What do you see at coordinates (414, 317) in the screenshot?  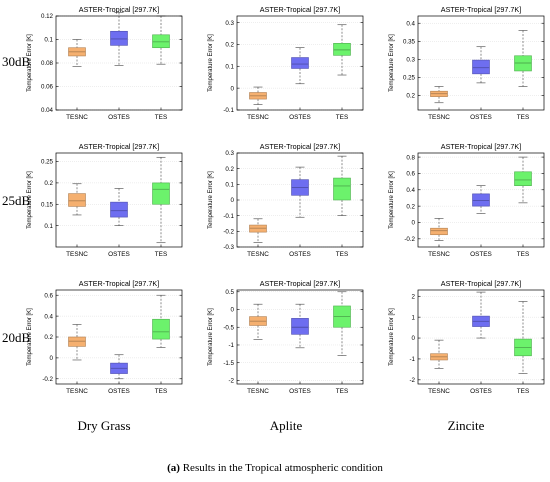 I see `y-tick-label: 1` at bounding box center [414, 317].